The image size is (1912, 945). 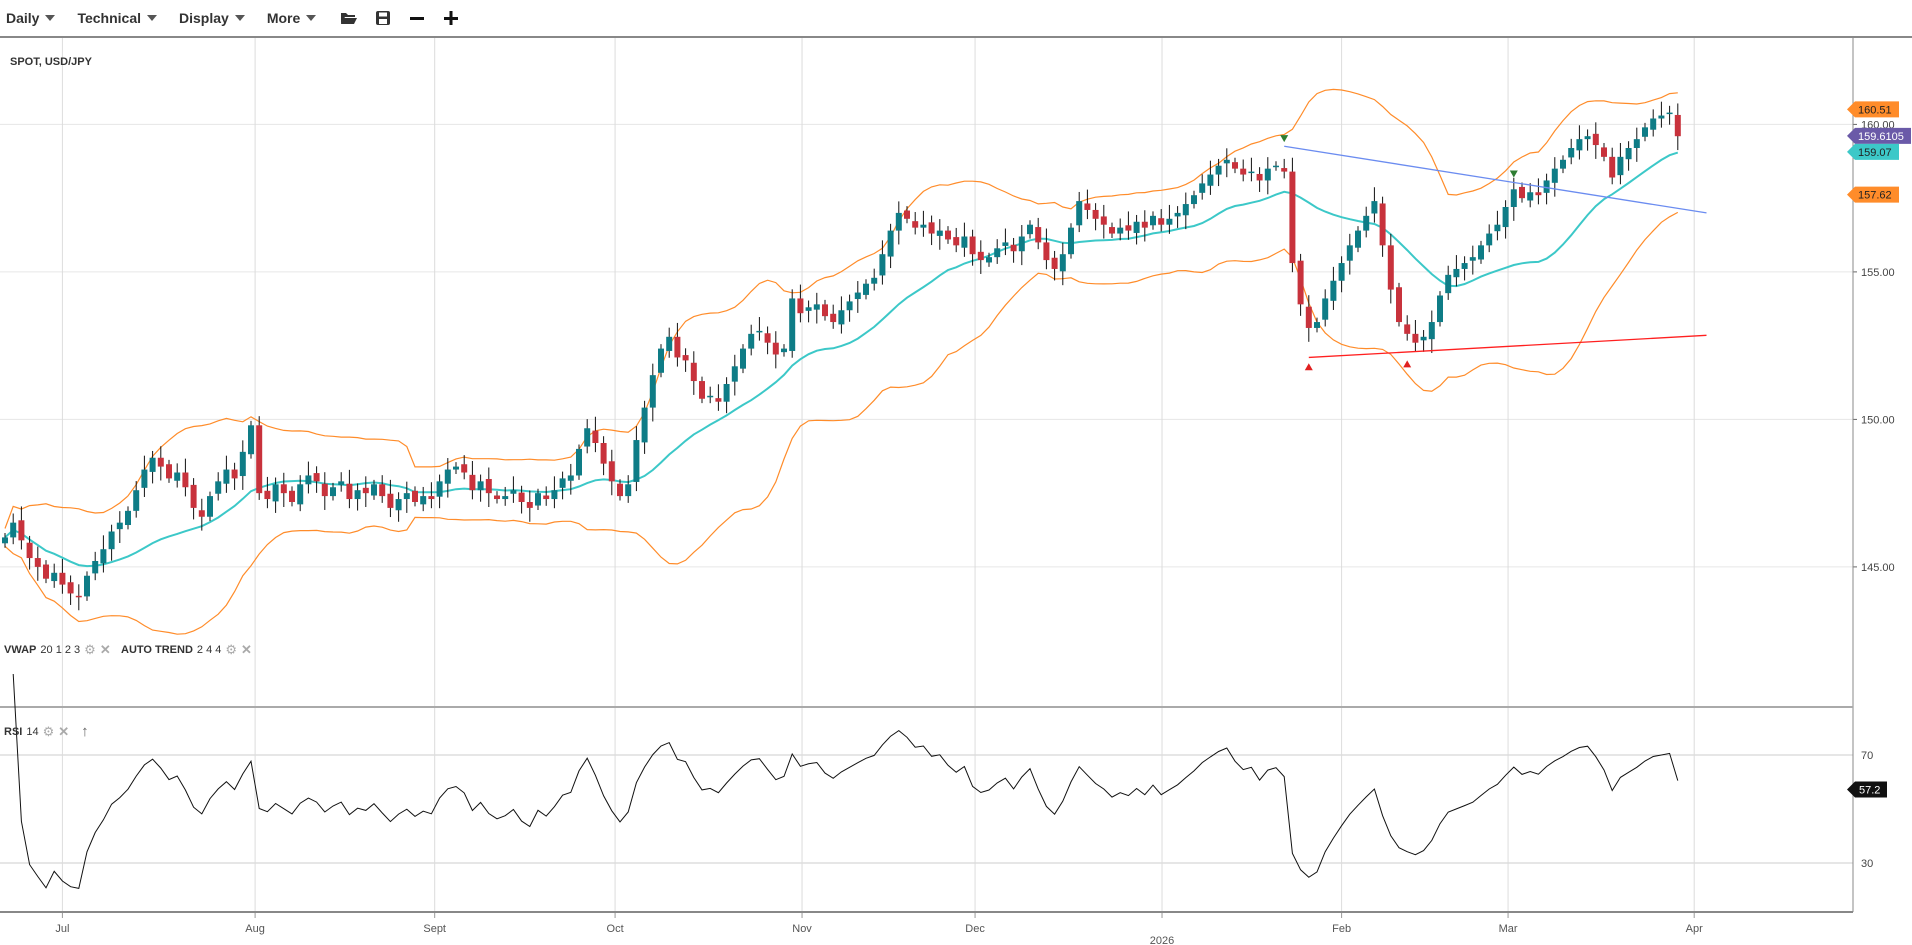 I want to click on menu-daily: Daily, so click(x=31, y=18).